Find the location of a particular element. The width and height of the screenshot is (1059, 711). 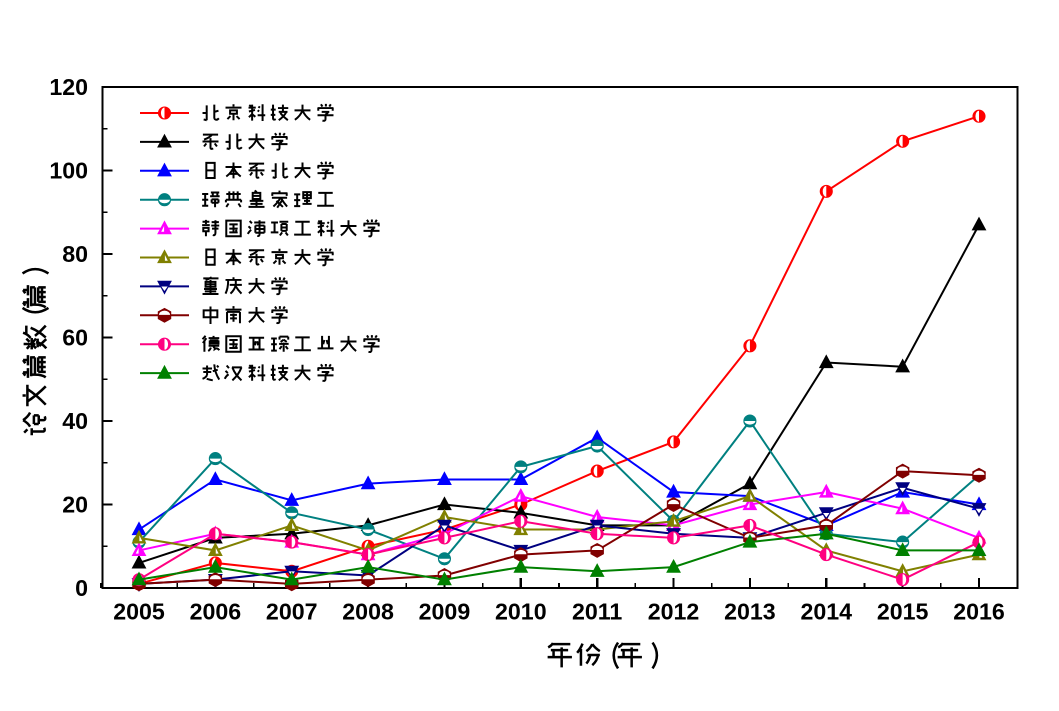

svg-text: 2016 is located at coordinates (979, 612).